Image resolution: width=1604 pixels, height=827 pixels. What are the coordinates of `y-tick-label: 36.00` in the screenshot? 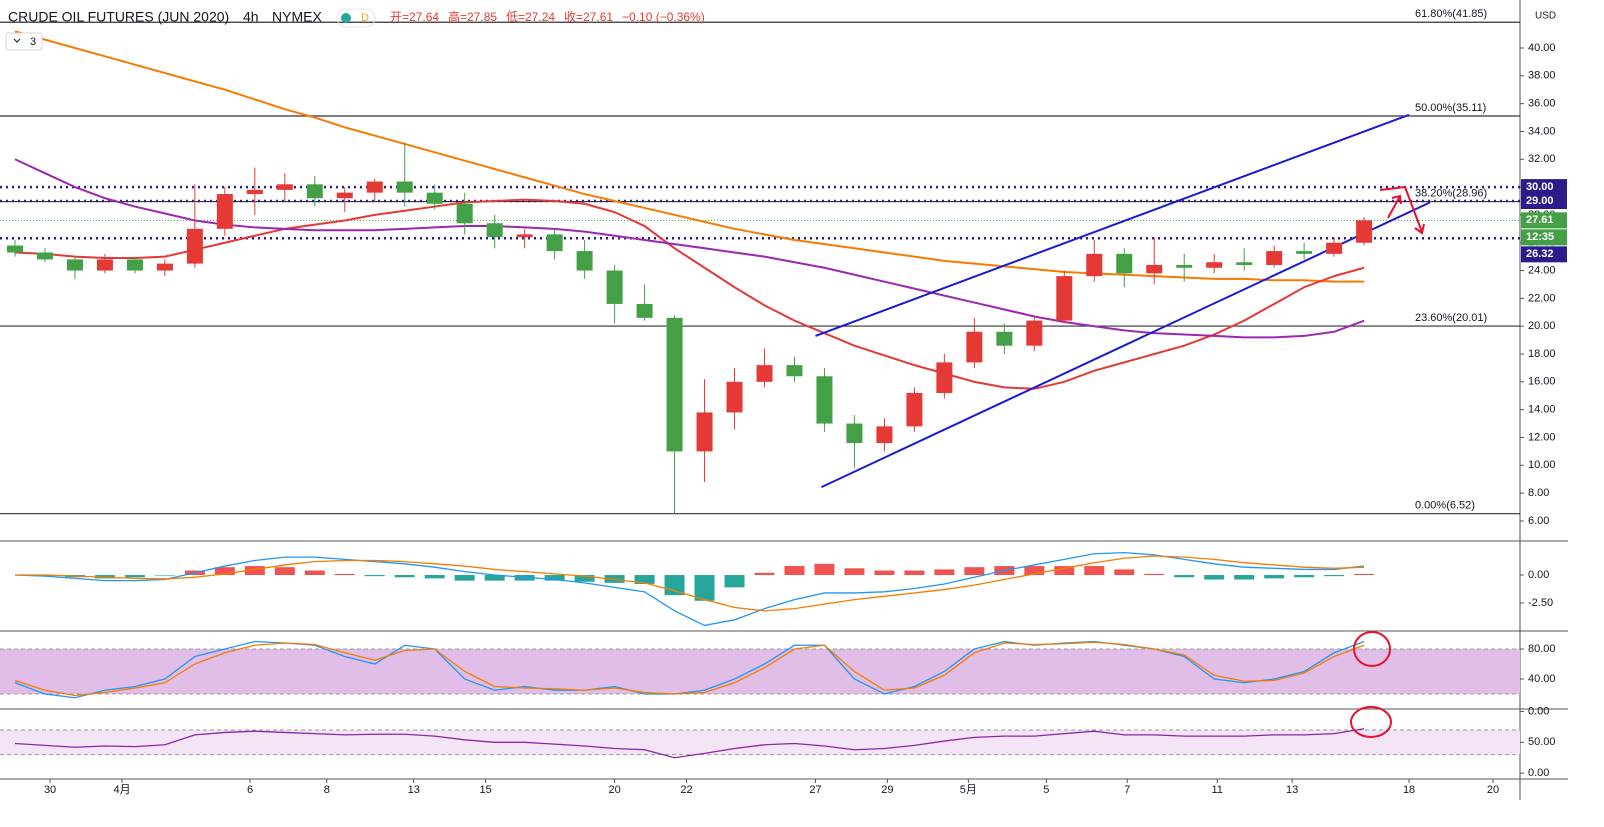 It's located at (1542, 104).